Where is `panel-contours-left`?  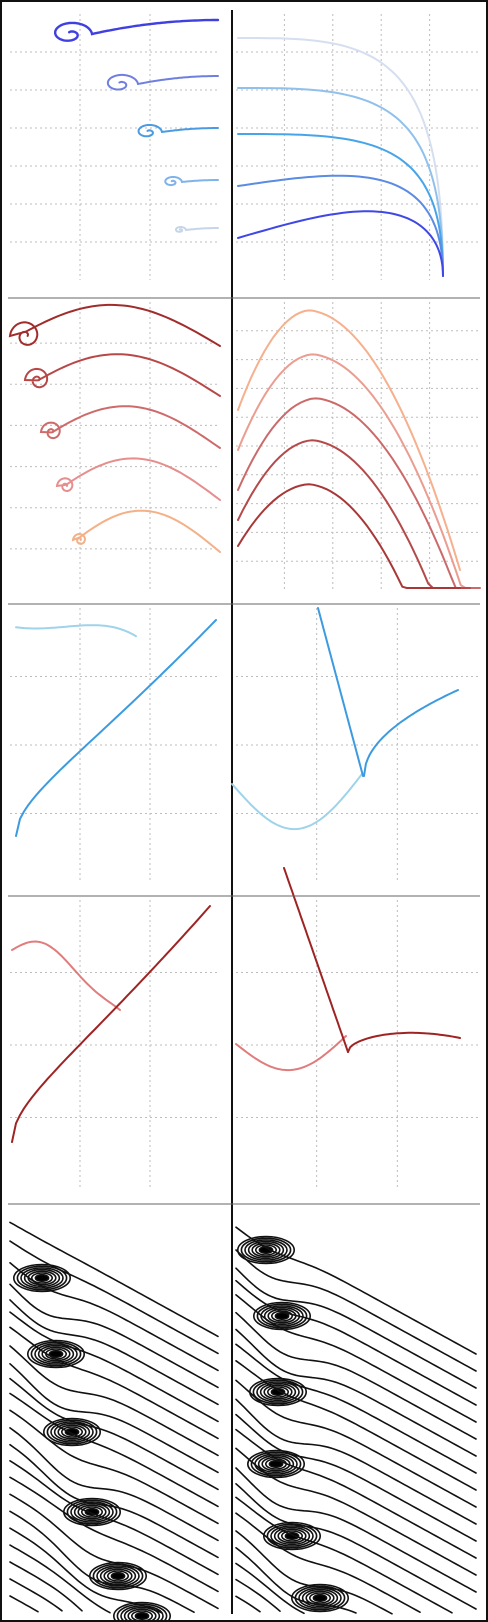 panel-contours-left is located at coordinates (114, 1421).